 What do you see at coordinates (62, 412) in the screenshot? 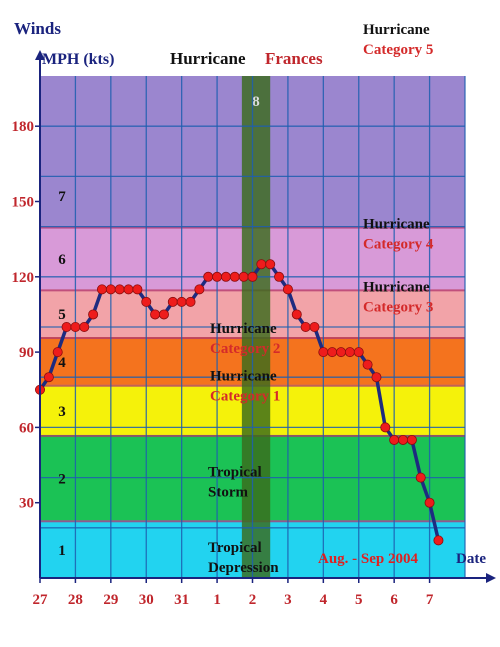
I see `band-number: 3` at bounding box center [62, 412].